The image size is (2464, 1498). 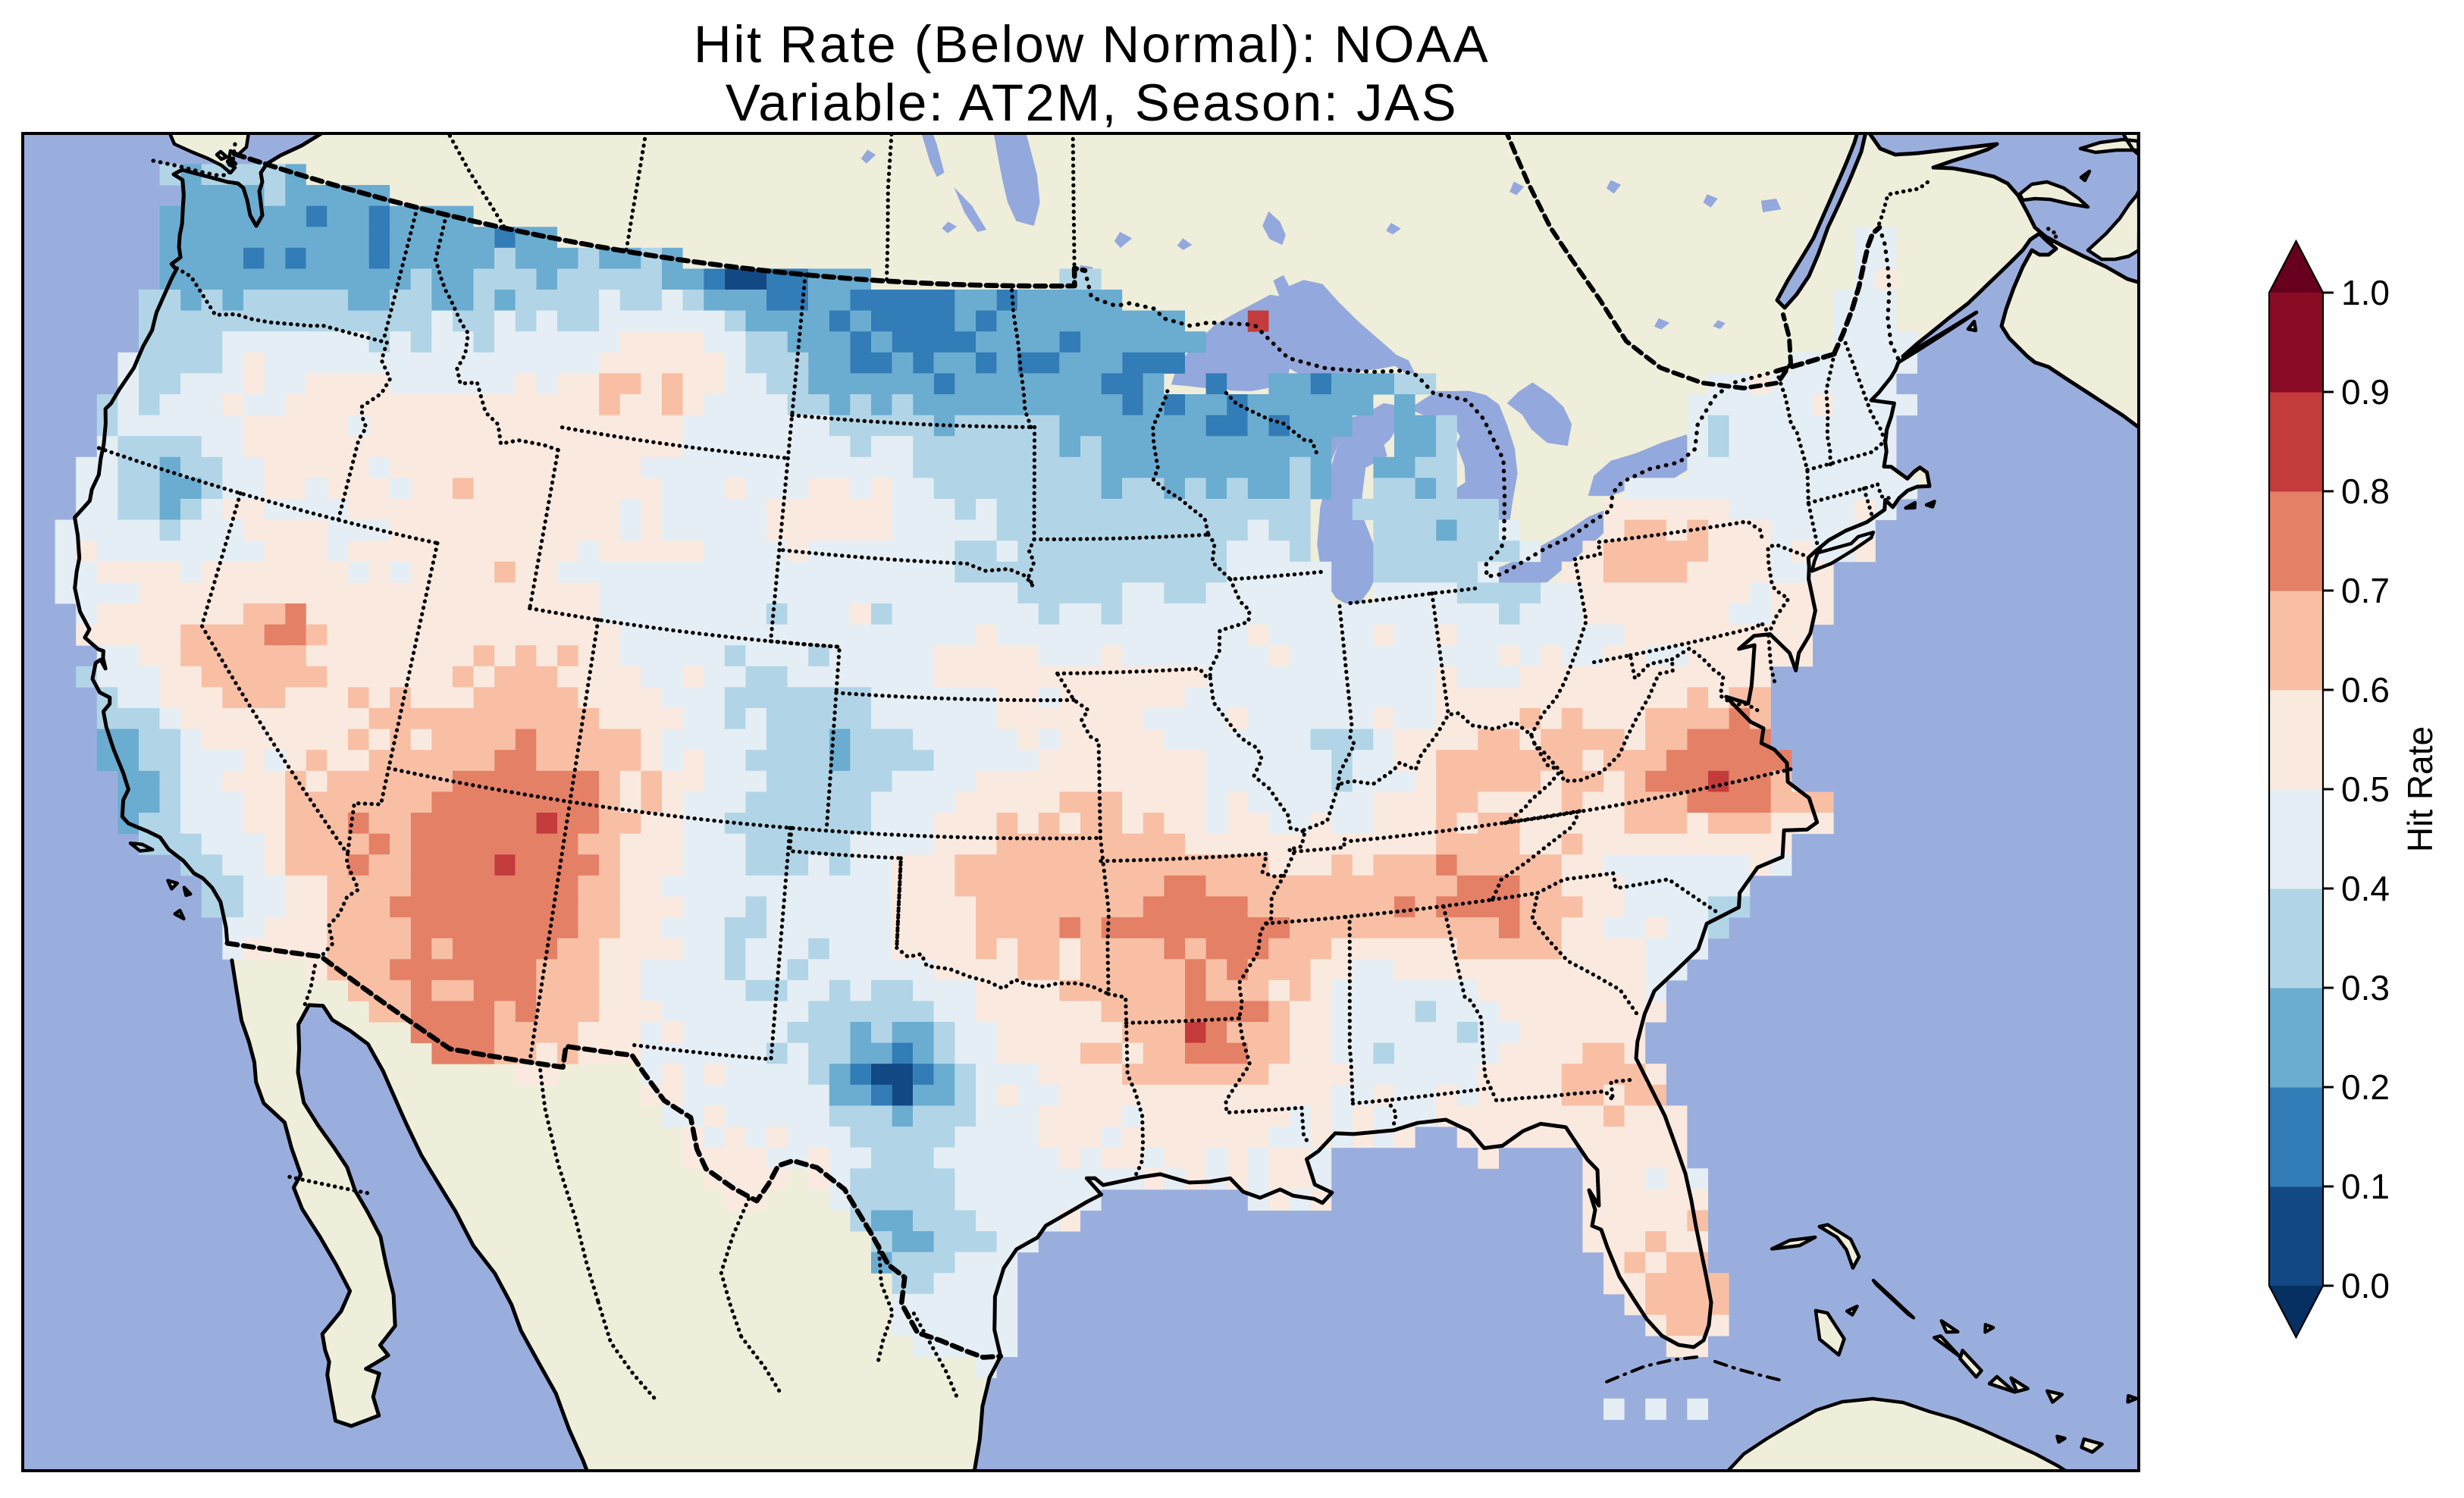 I want to click on svg-text: 0.7, so click(x=2365, y=590).